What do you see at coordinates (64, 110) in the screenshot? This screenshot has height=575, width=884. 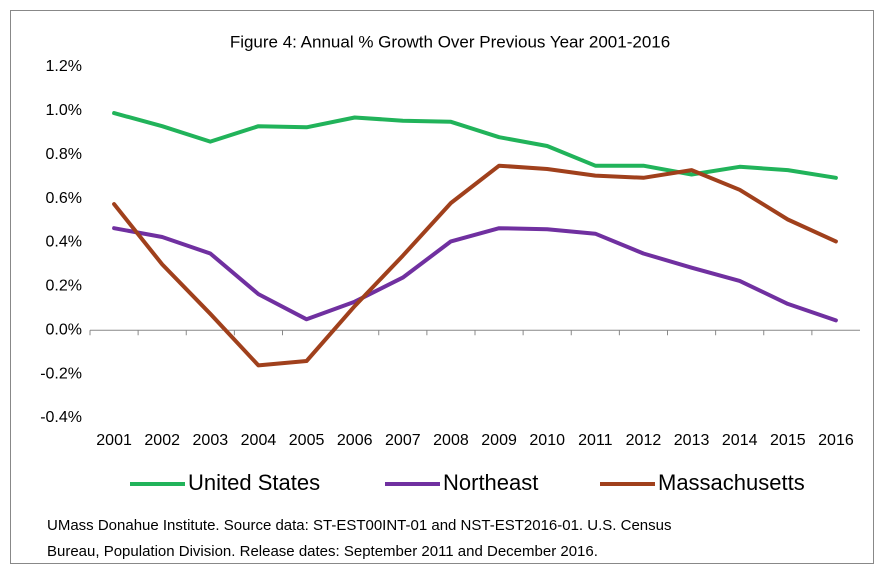 I see `y-tick-label: 1.0%` at bounding box center [64, 110].